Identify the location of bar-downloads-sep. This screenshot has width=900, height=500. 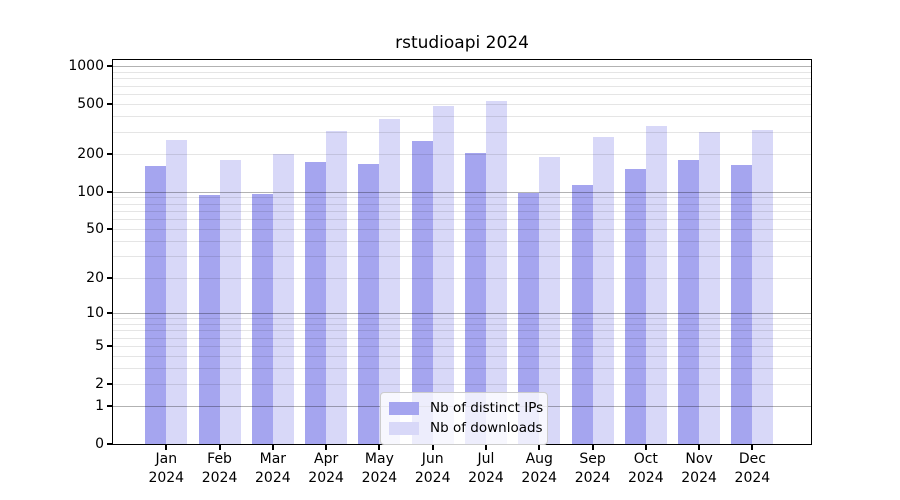
(603, 290).